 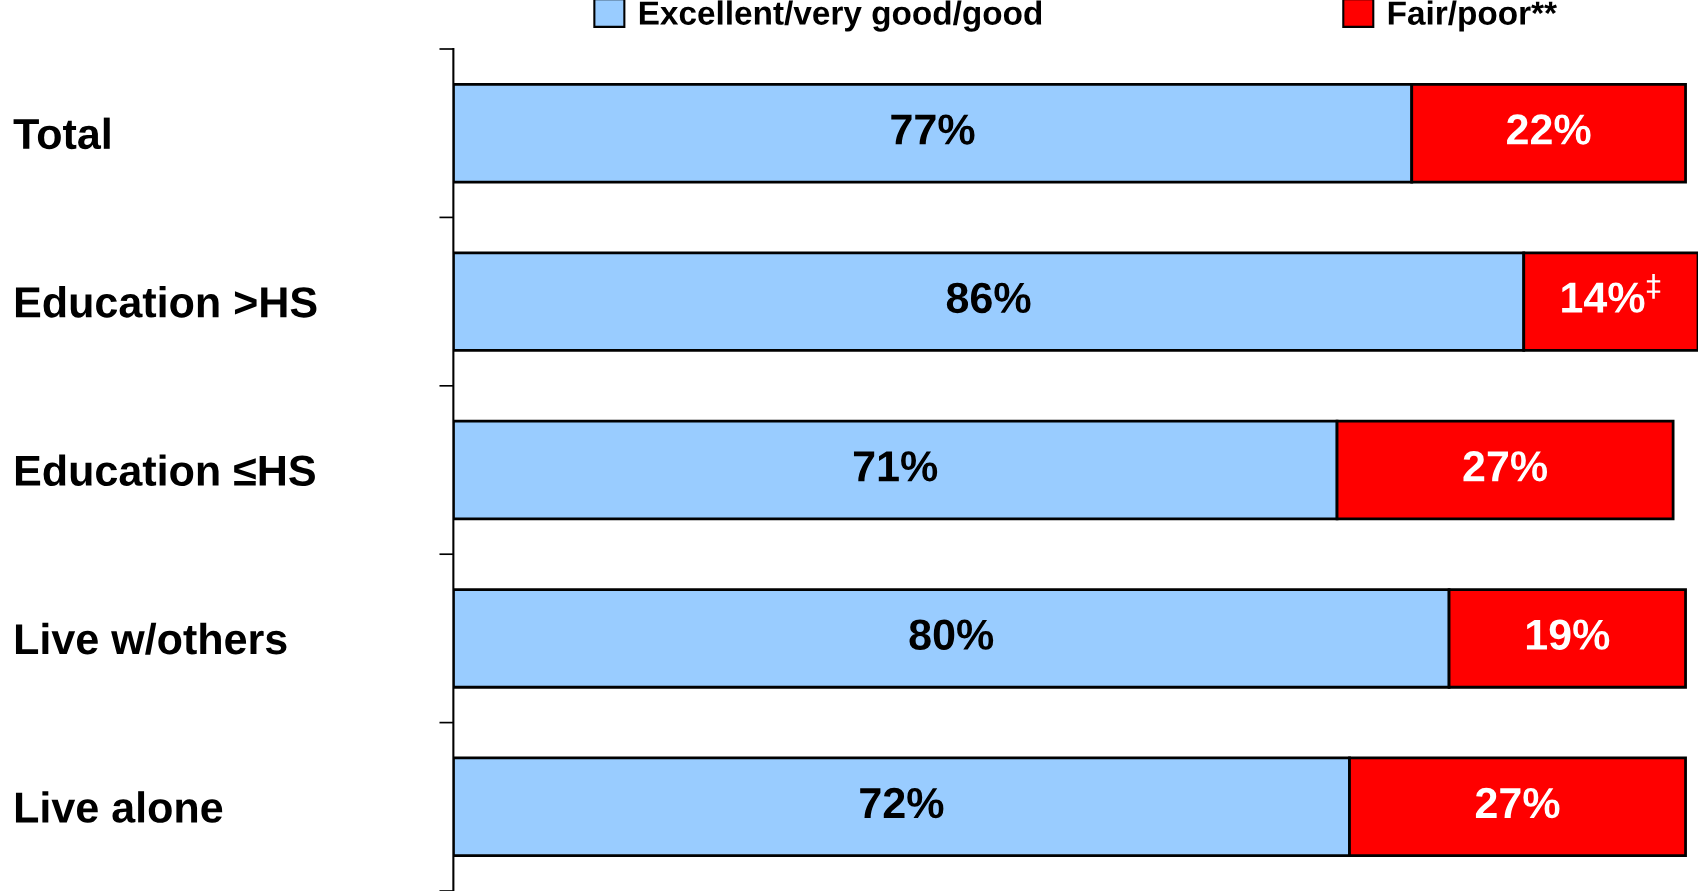 I want to click on y-tick-label: Live w/others, so click(x=151, y=638).